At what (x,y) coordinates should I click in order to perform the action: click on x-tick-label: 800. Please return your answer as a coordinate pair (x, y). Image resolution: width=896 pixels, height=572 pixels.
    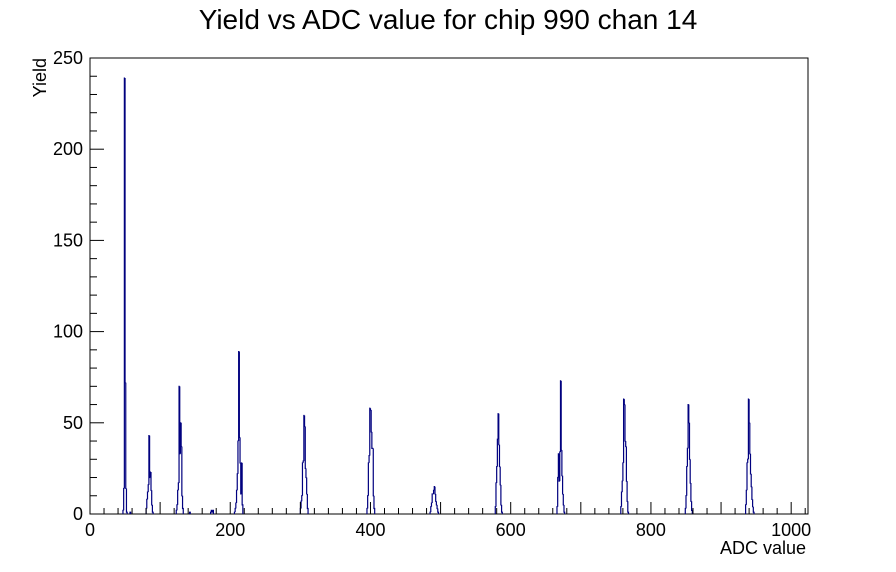
    Looking at the image, I should click on (651, 530).